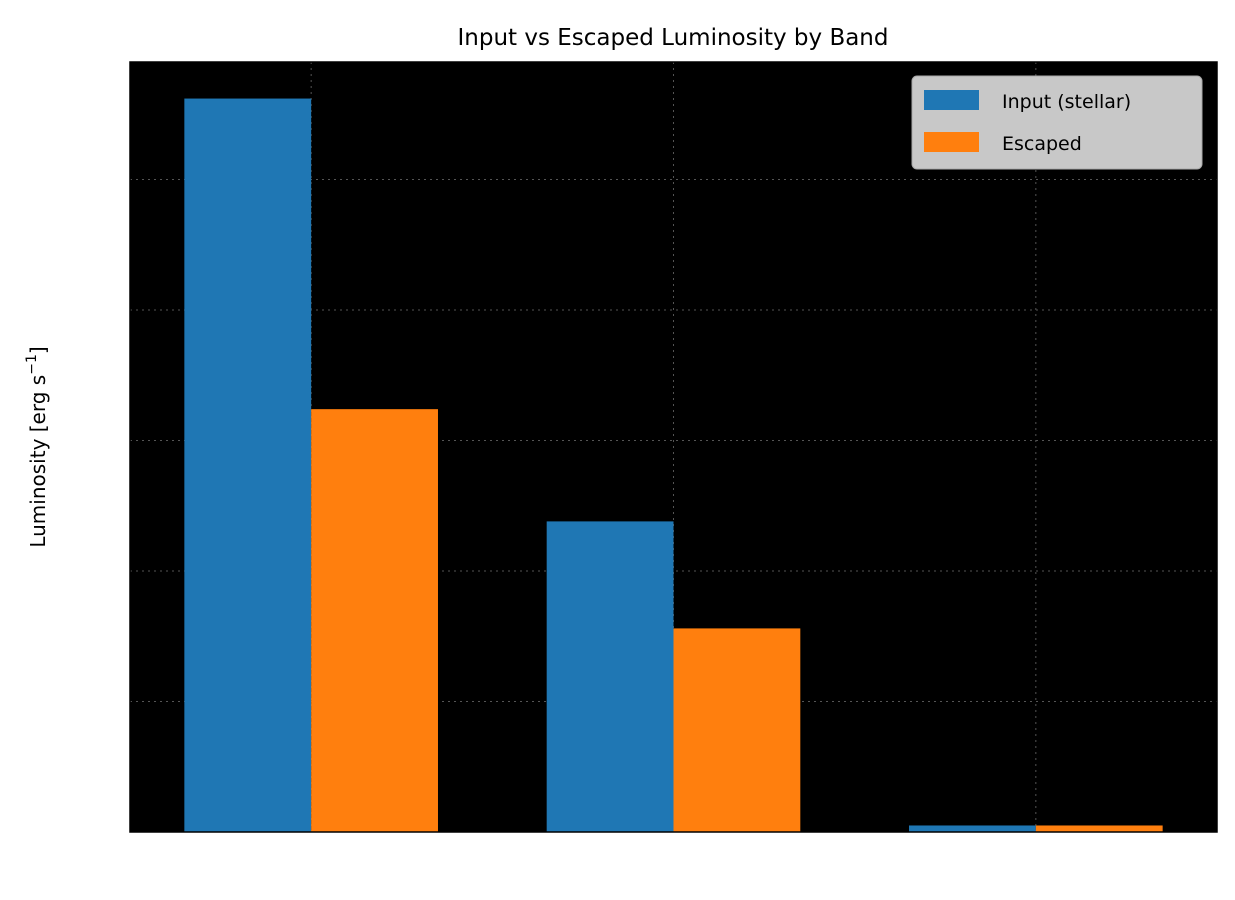 Image resolution: width=1235 pixels, height=900 pixels. Describe the element at coordinates (951, 142) in the screenshot. I see `legend-swatch-escaped` at that location.